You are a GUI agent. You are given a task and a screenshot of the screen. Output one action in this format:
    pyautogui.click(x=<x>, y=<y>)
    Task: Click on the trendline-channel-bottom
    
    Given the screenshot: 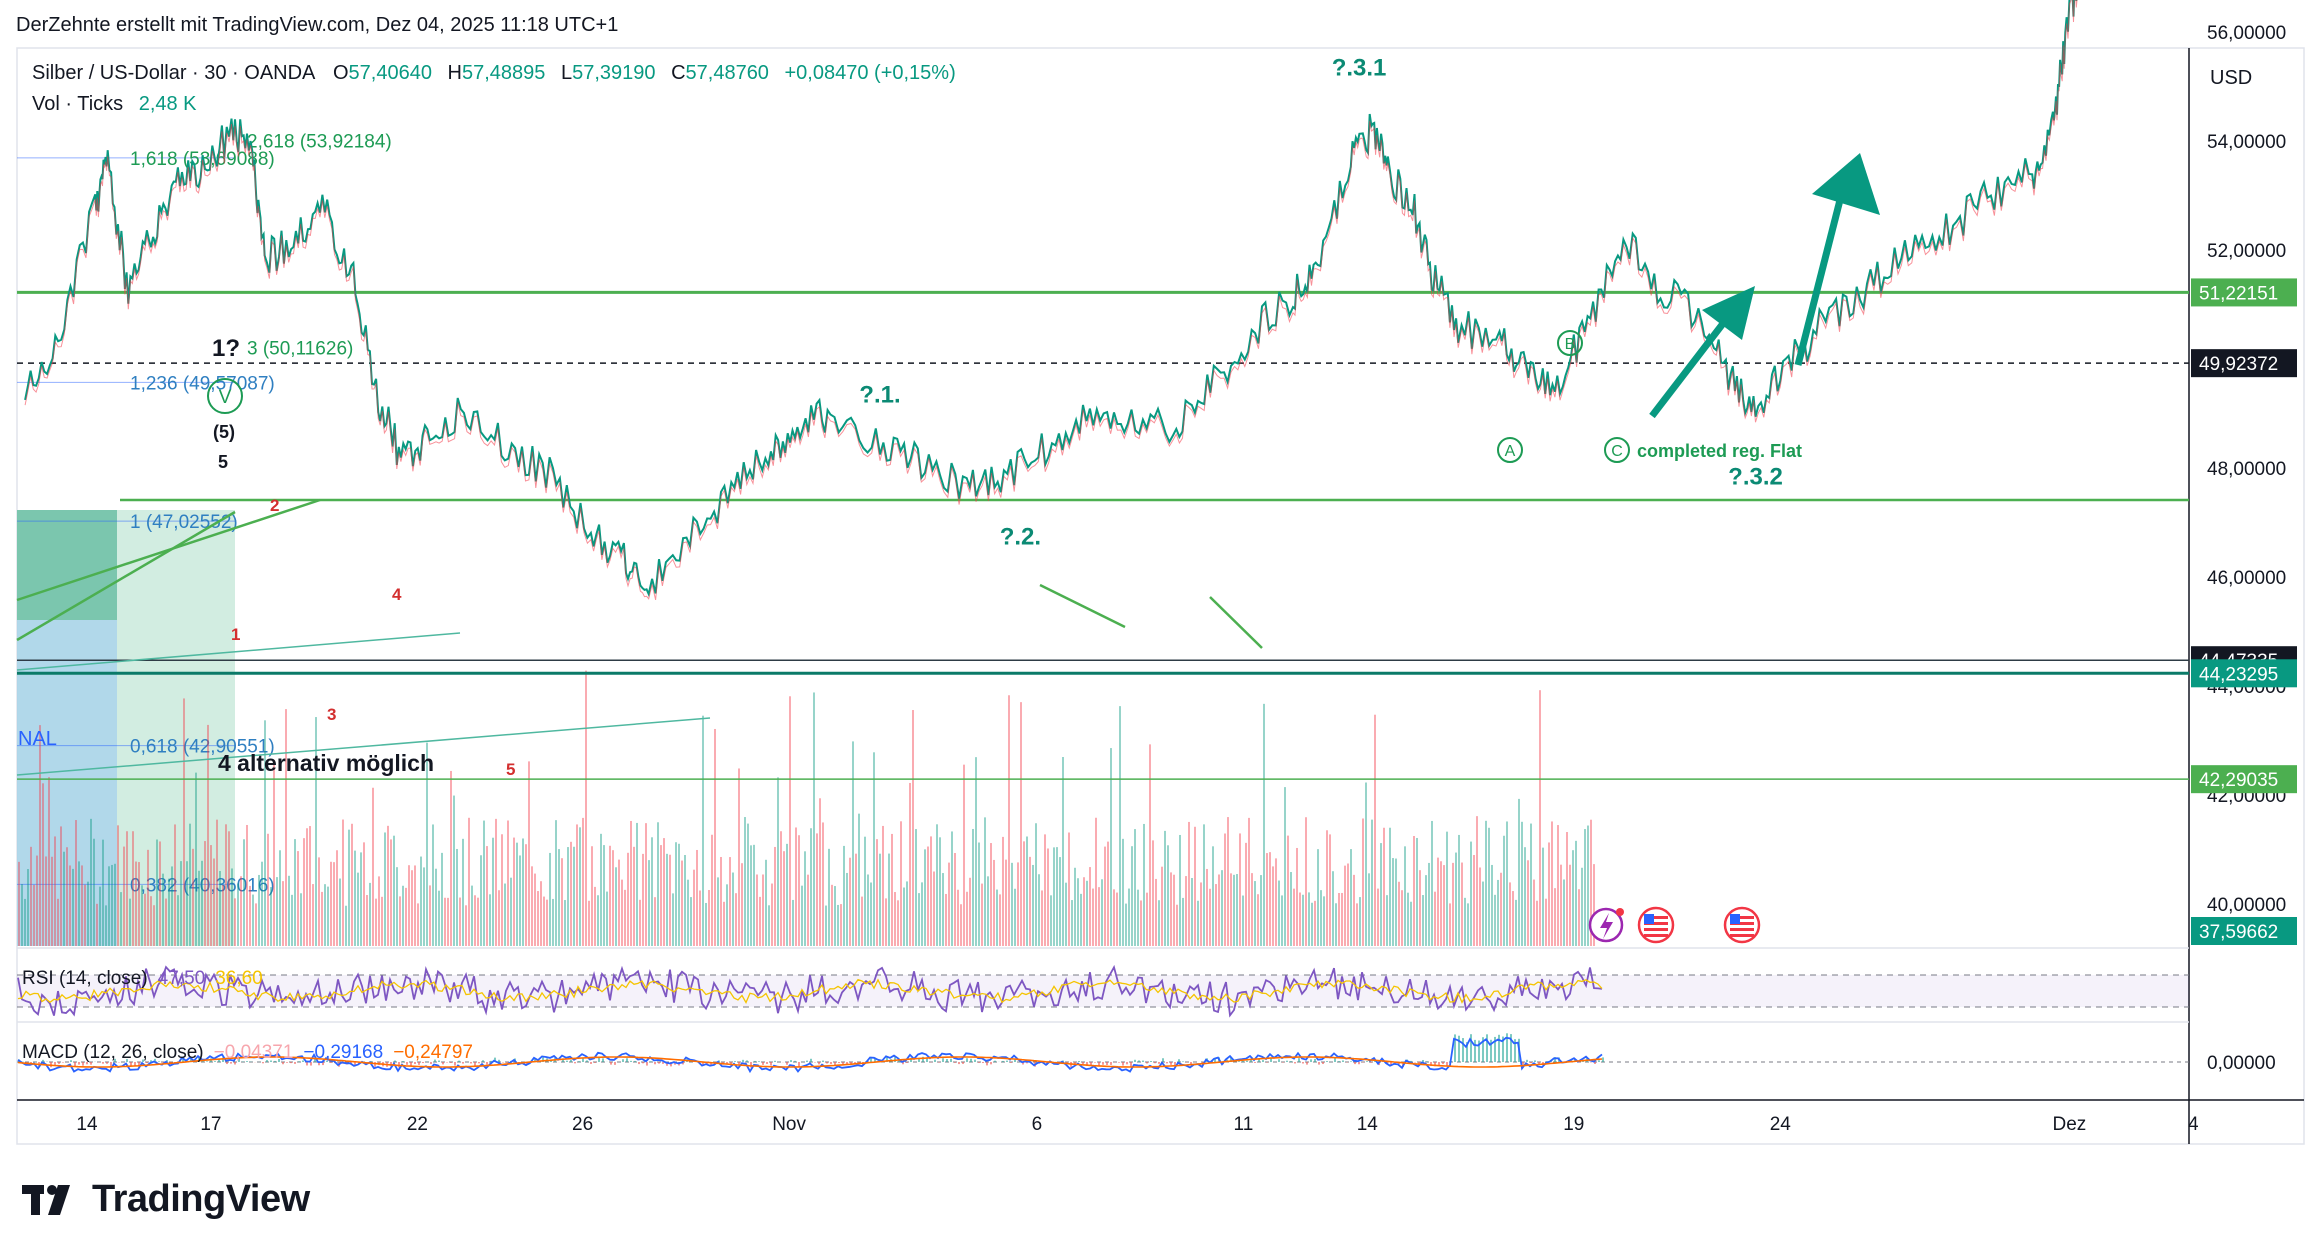 What is the action you would take?
    pyautogui.click(x=363, y=746)
    